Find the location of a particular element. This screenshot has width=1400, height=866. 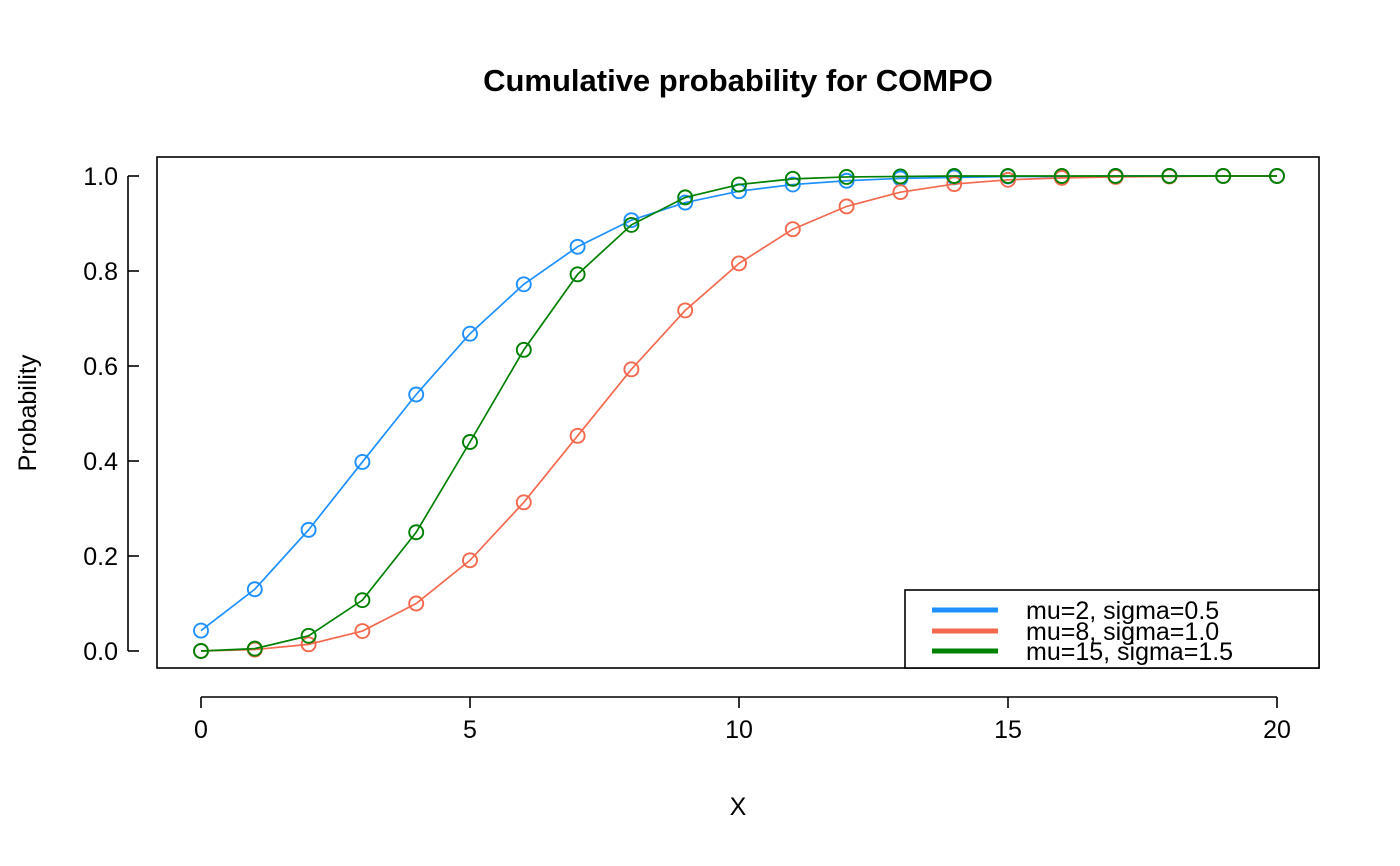

legend-label: mu=2, sigma=0.5 is located at coordinates (1122, 611).